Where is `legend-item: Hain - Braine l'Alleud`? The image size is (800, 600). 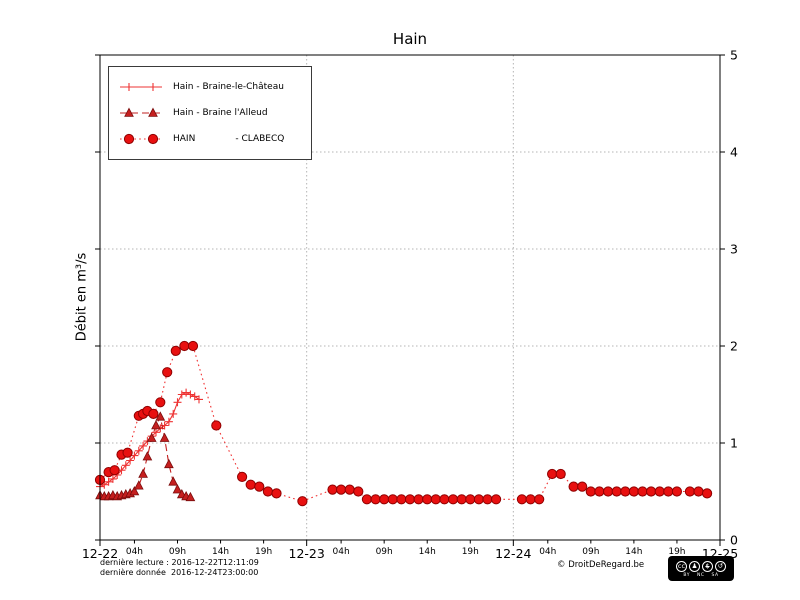
legend-item: Hain - Braine l'Alleud is located at coordinates (210, 113).